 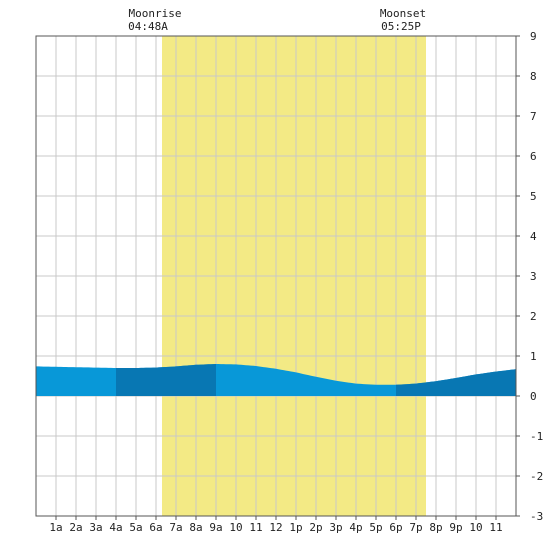 I want to click on x-tick-label: 1a, so click(x=55, y=527).